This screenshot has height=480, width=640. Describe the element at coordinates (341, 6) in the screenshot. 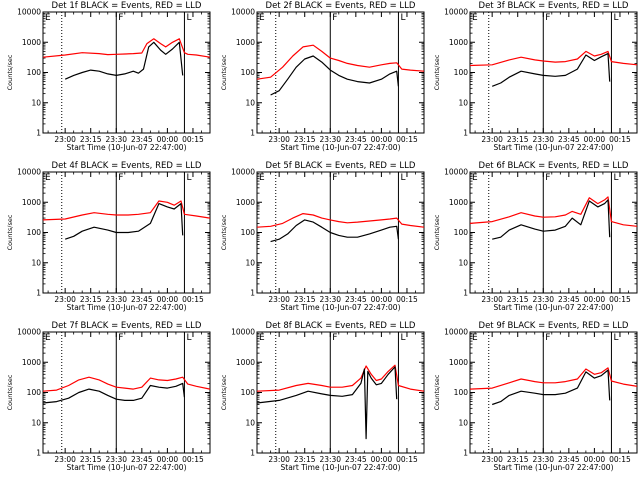

I see `panel-title: Det 2f BLACK = Events, RED = LLD` at that location.